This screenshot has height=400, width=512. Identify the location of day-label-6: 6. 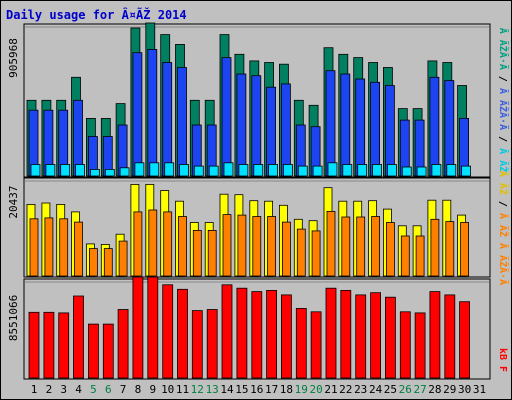
(108, 389).